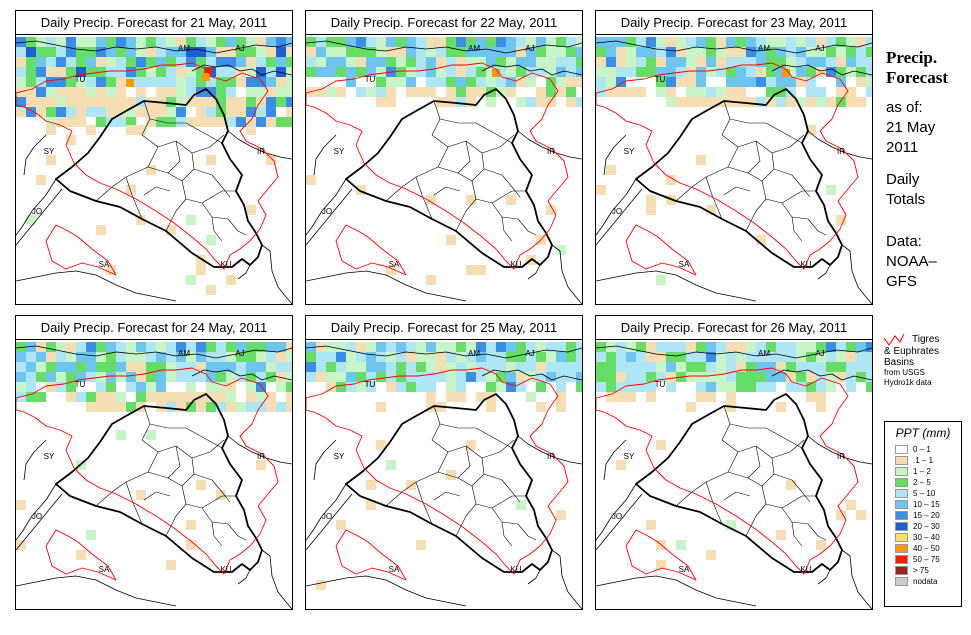  What do you see at coordinates (551, 456) in the screenshot?
I see `country-label: IR` at bounding box center [551, 456].